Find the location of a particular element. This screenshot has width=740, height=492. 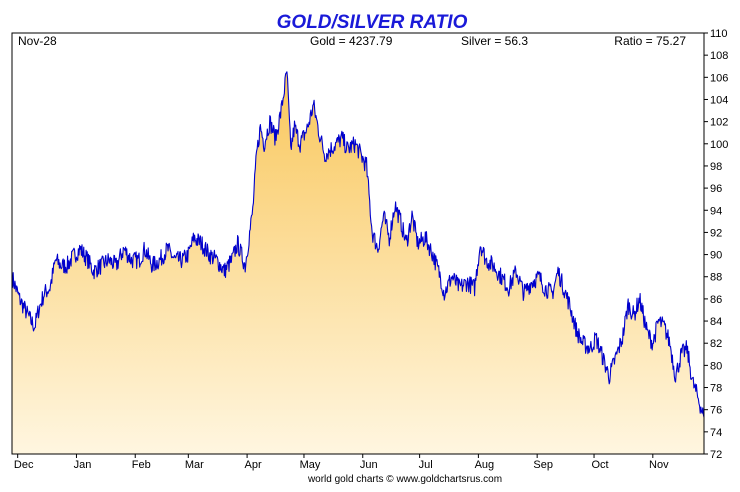

header-ratio-value: Ratio = 75.27 is located at coordinates (650, 41).